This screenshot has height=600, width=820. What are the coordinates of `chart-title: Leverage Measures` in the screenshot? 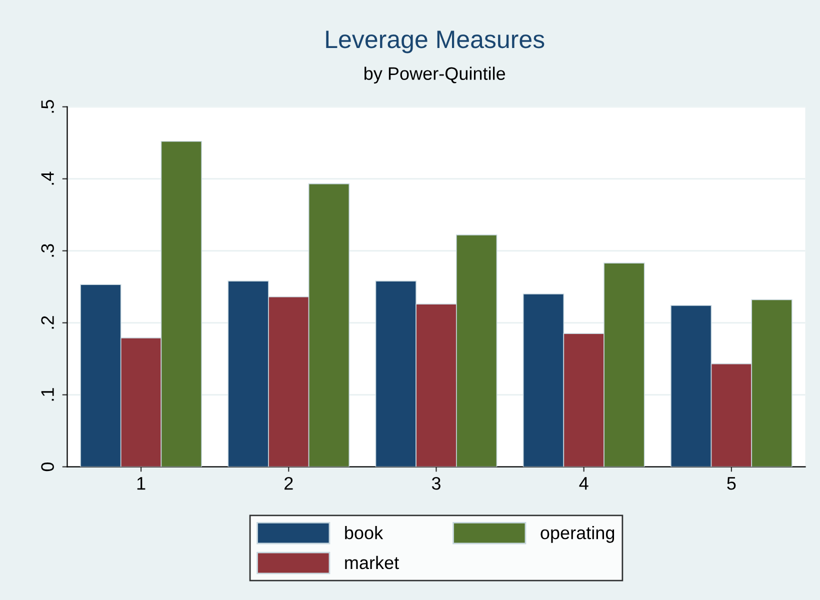 It's located at (435, 42).